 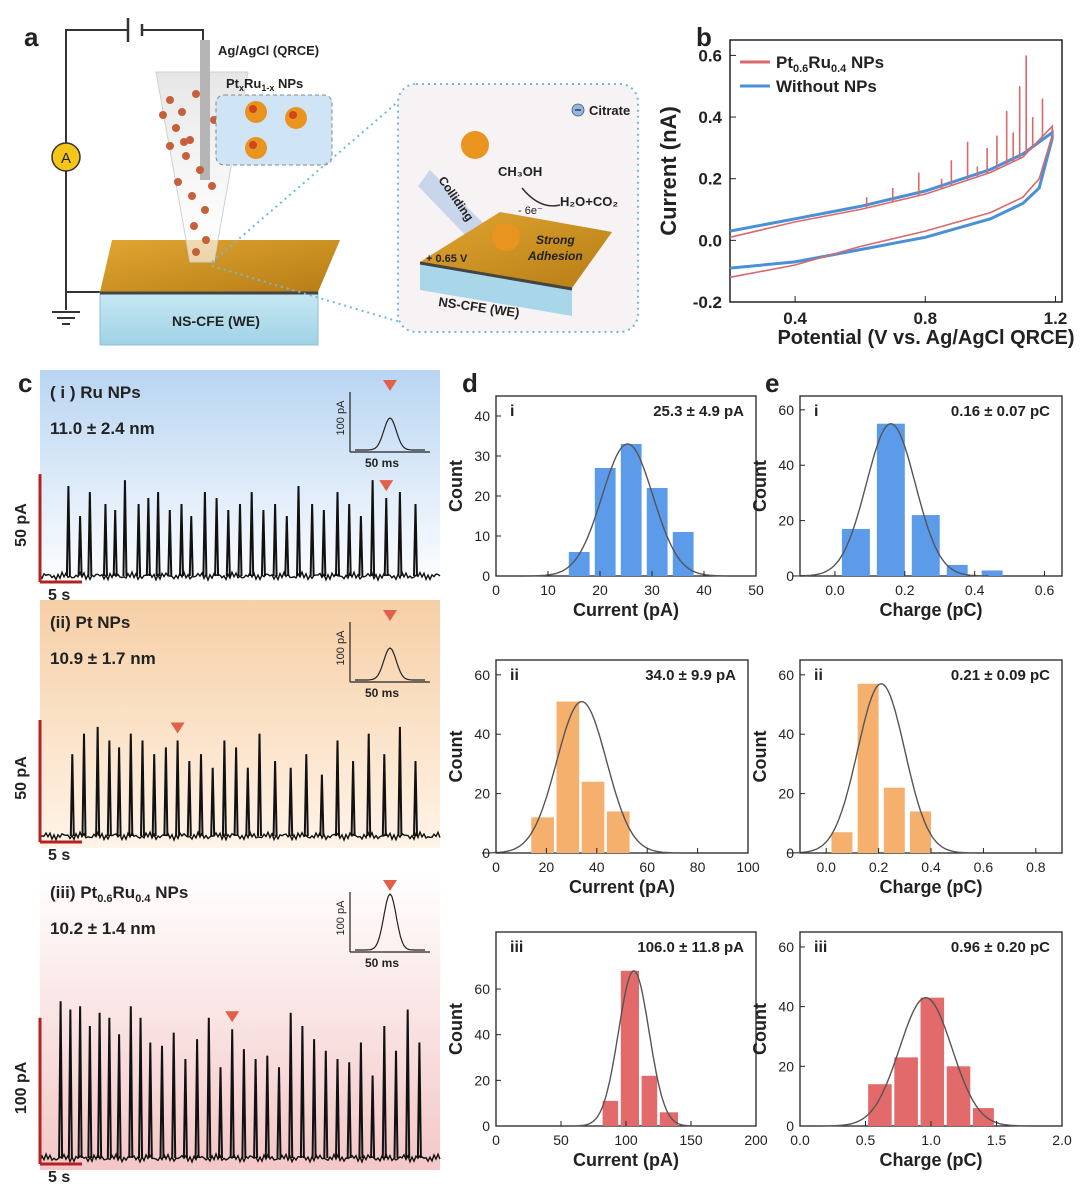 What do you see at coordinates (31, 37) in the screenshot?
I see `panel-letter-a: a` at bounding box center [31, 37].